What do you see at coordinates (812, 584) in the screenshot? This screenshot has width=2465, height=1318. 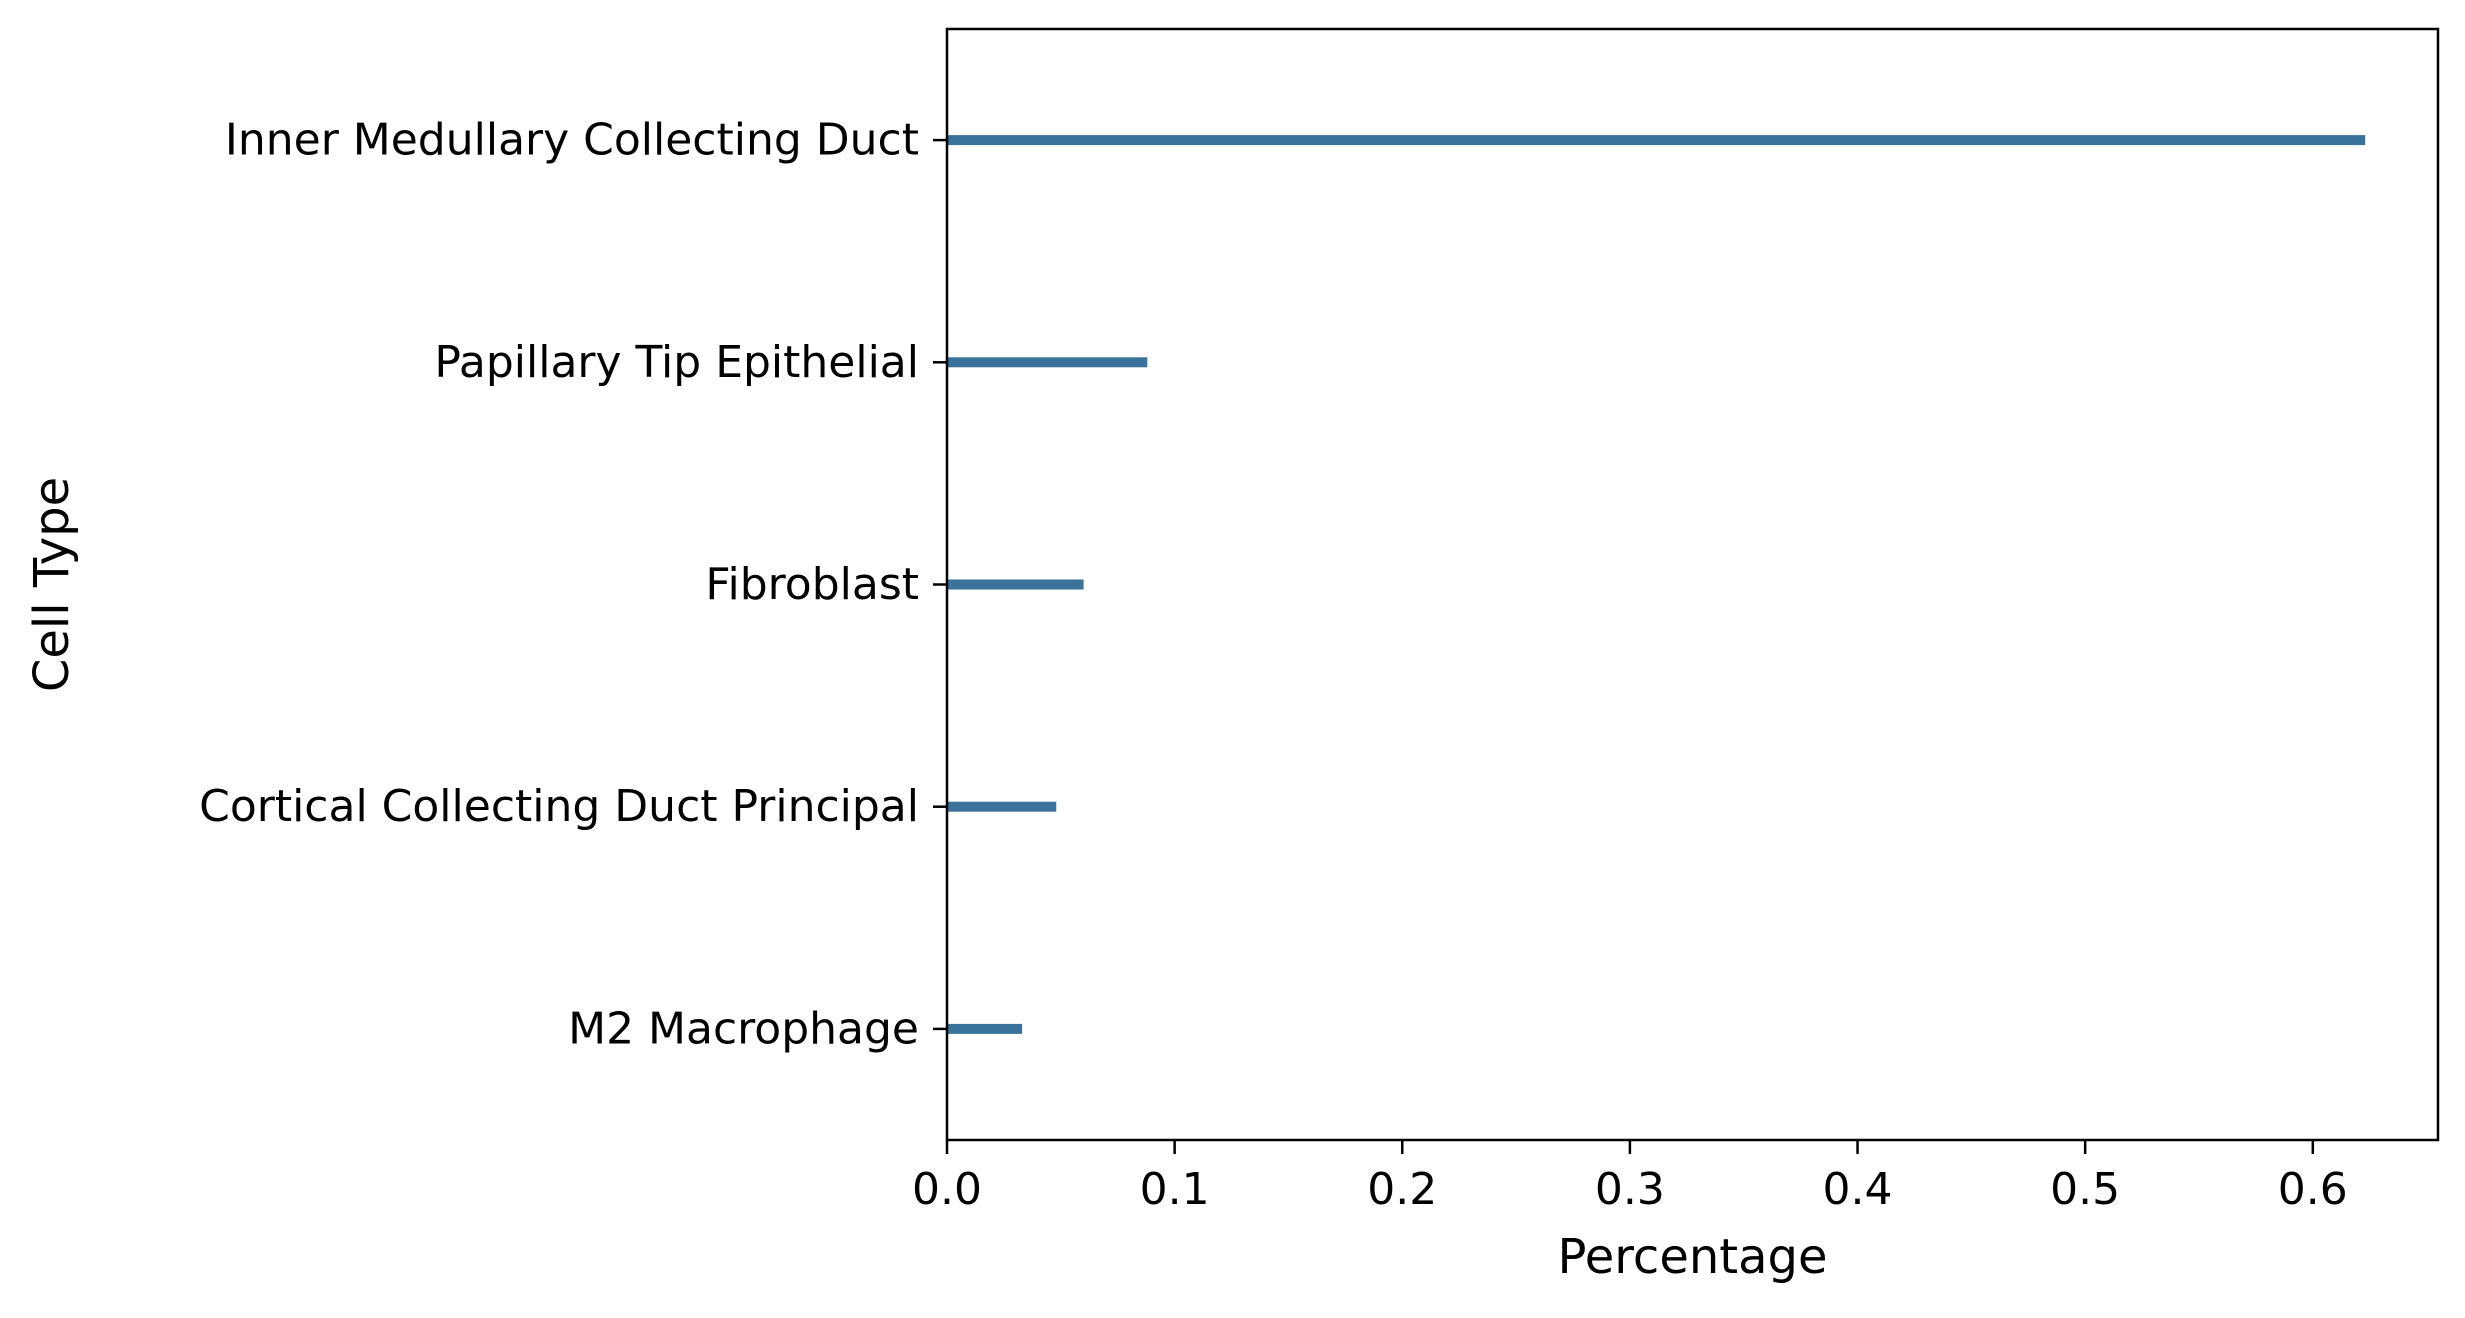 I see `y-tick-label: Fibroblast` at bounding box center [812, 584].